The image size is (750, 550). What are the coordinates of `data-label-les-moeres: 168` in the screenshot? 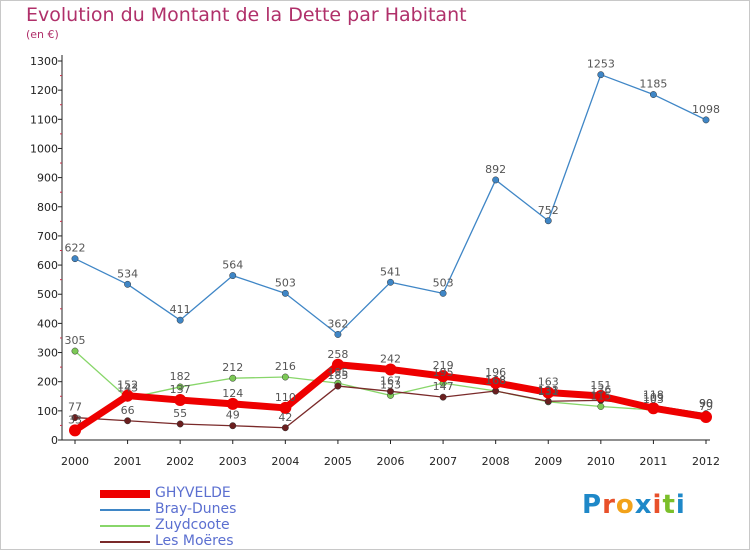 It's located at (495, 380).